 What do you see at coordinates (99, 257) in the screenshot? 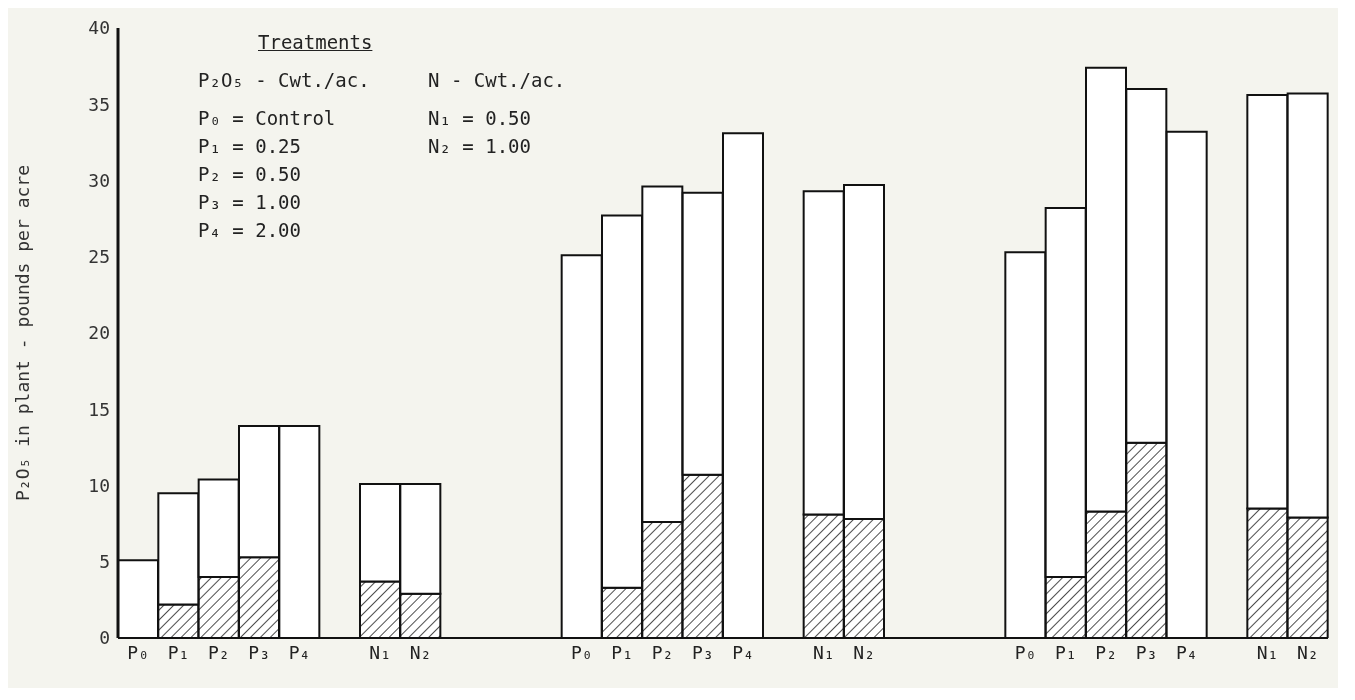
I see `y-tick-label: 25` at bounding box center [99, 257].